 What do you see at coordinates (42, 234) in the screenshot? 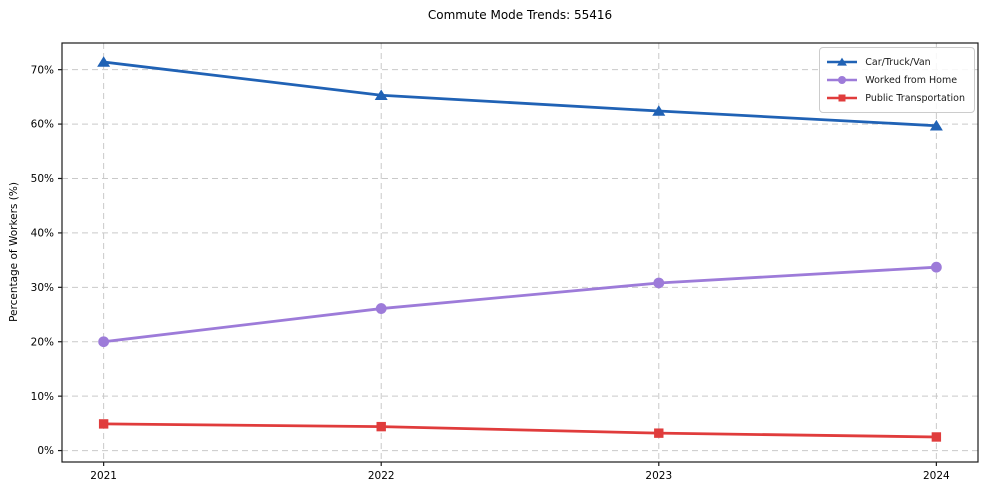
I see `y-tick-label: 40%` at bounding box center [42, 234].